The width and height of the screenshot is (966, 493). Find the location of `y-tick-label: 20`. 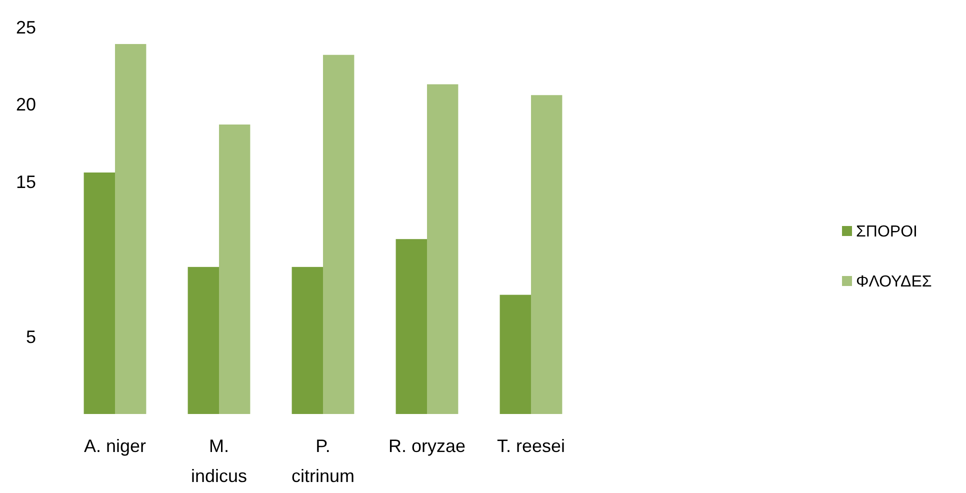

y-tick-label: 20 is located at coordinates (26, 104).